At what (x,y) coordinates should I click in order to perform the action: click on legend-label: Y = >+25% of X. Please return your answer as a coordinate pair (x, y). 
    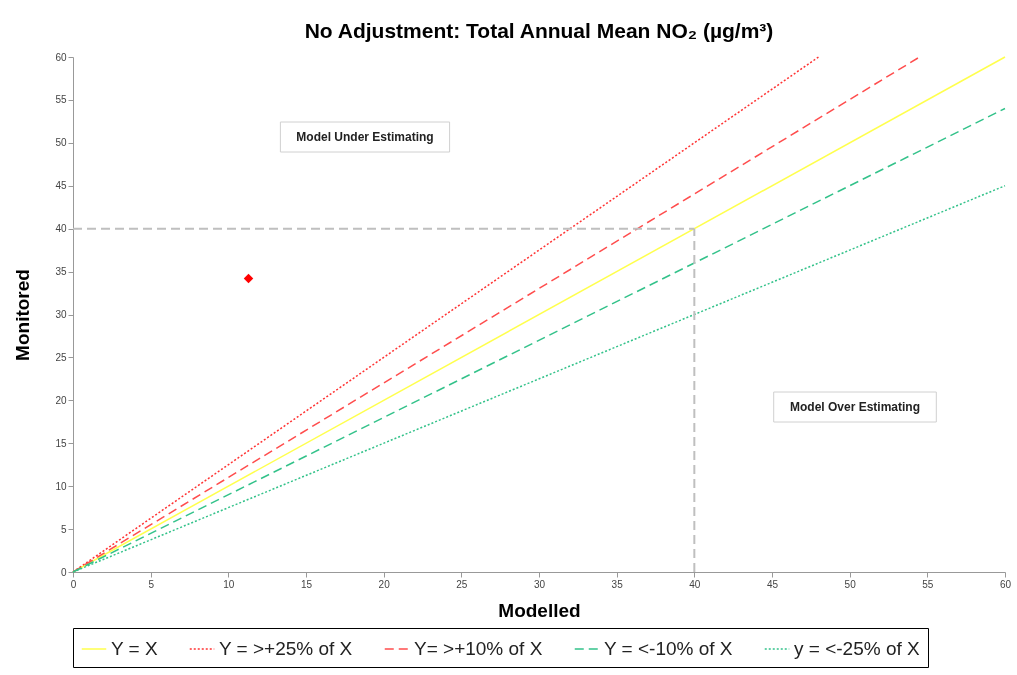
    Looking at the image, I should click on (286, 648).